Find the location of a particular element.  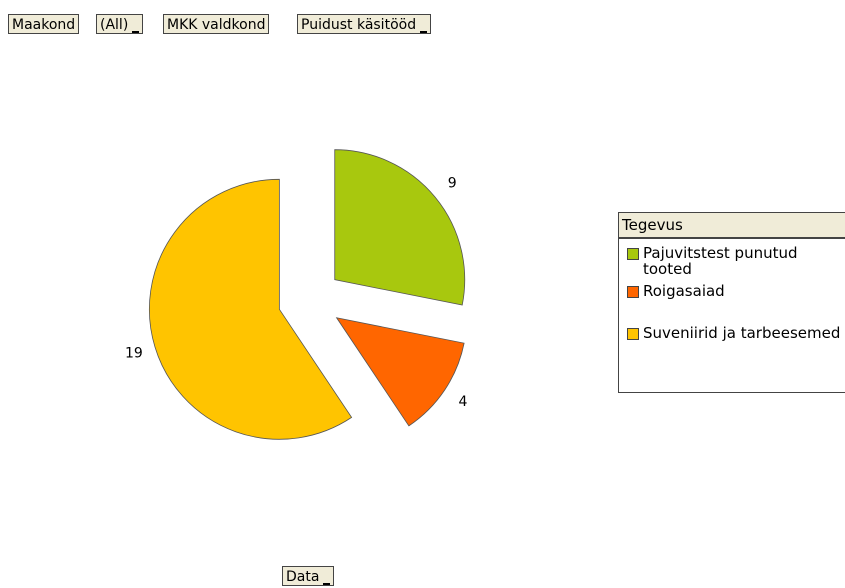

filter-field: Maakond is located at coordinates (44, 24).